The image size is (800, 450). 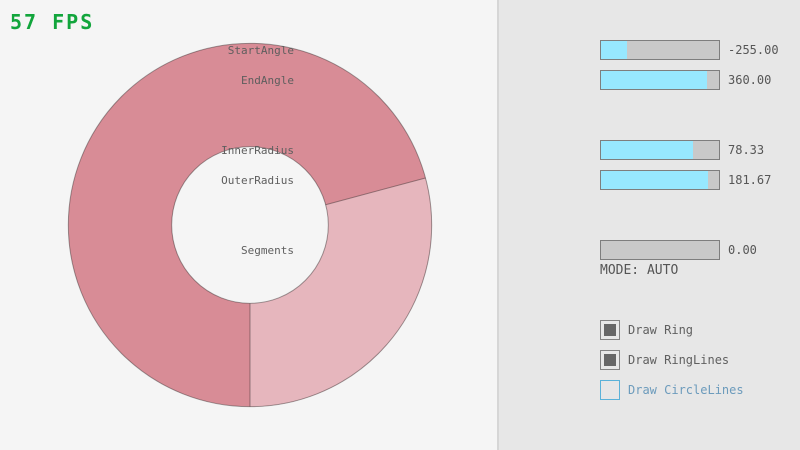 I want to click on fps-counter: 57 FPS, so click(x=52, y=22).